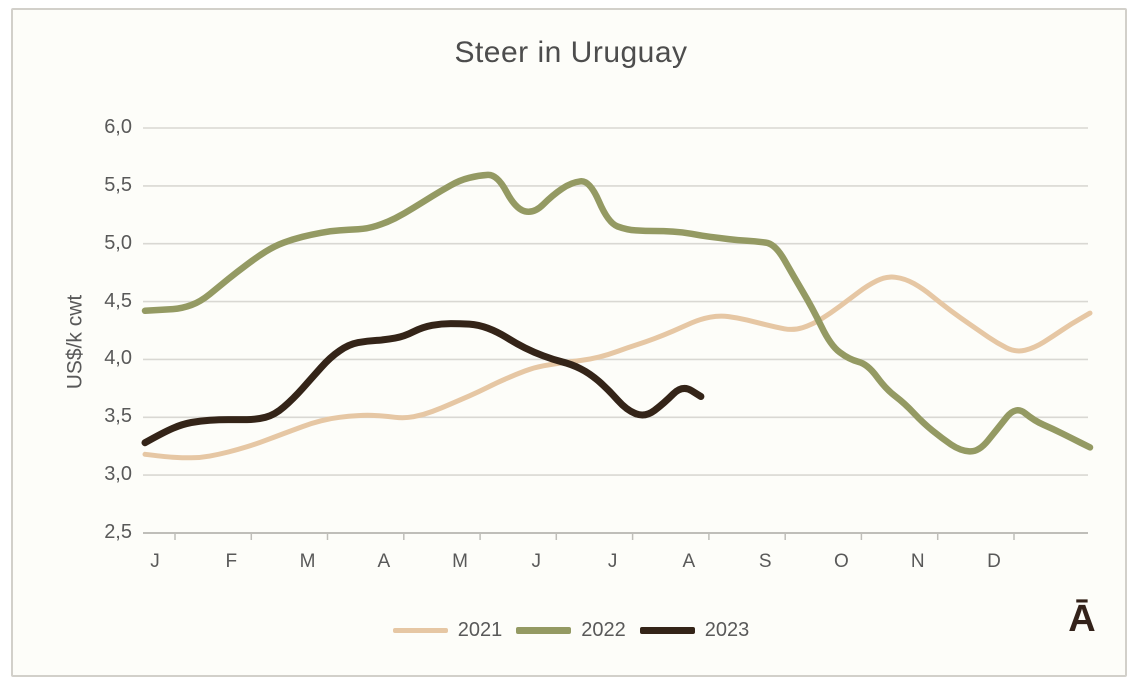  What do you see at coordinates (603, 630) in the screenshot?
I see `legend-label: 2022` at bounding box center [603, 630].